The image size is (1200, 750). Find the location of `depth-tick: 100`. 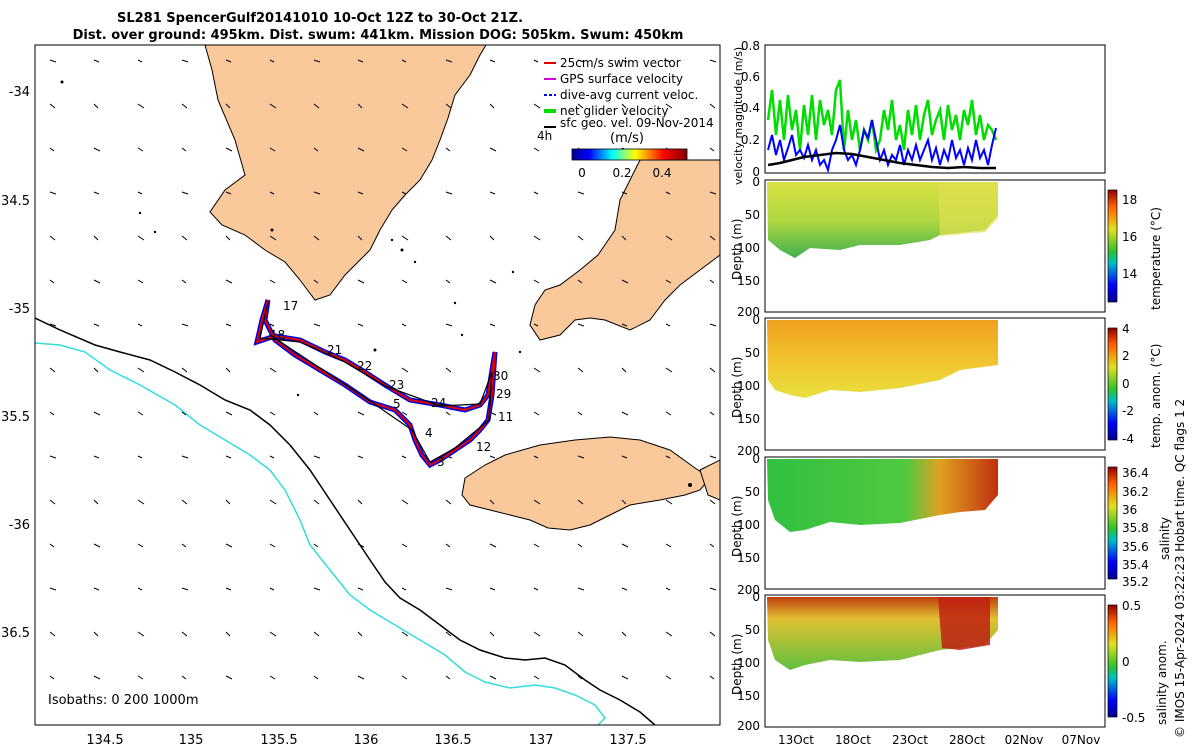

depth-tick: 100 is located at coordinates (748, 663).